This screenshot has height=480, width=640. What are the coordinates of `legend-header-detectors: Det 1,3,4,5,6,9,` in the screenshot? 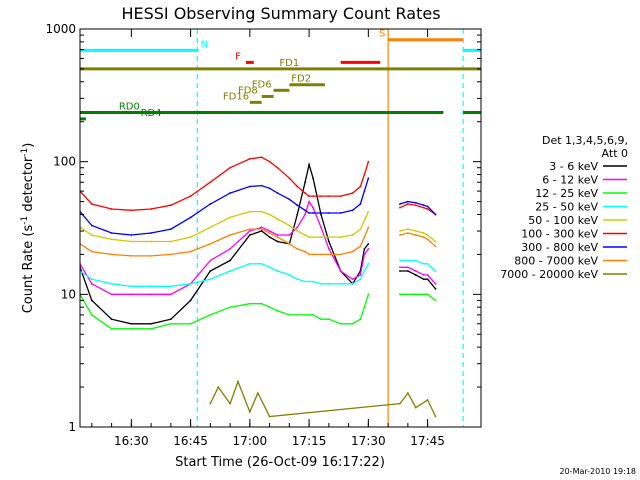 It's located at (585, 140).